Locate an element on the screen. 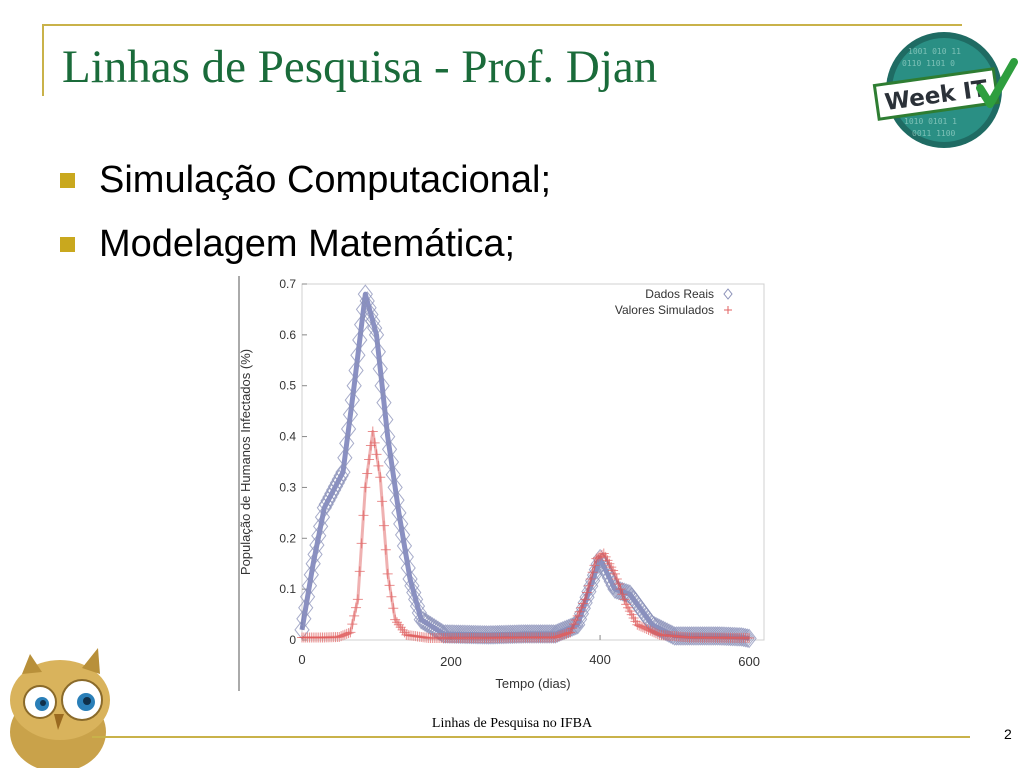 This screenshot has width=1024, height=768. x-tick-label: 400 is located at coordinates (600, 659).